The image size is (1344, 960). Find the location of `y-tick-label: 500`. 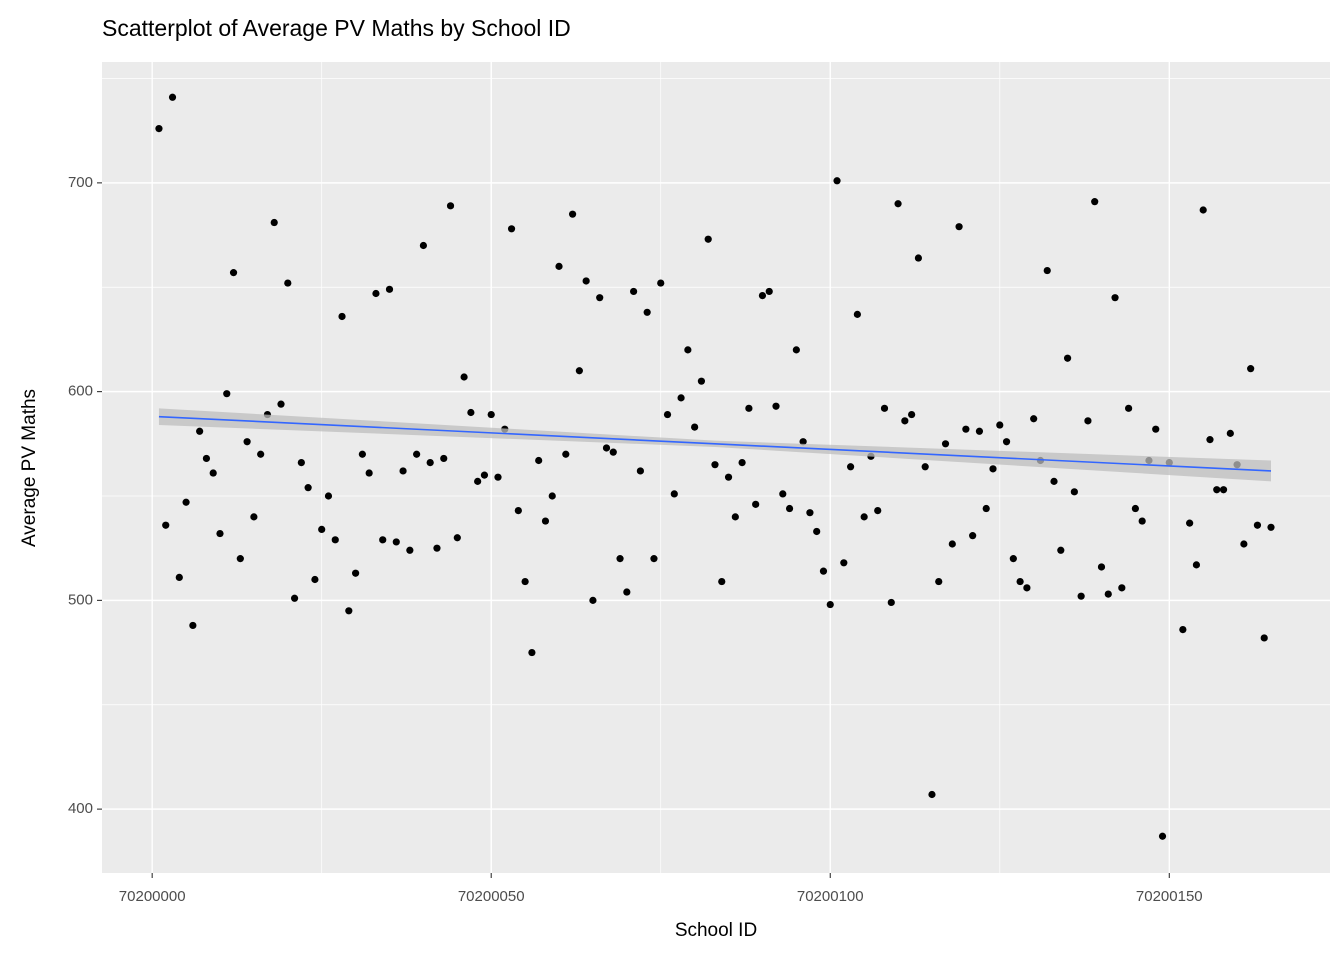

y-tick-label: 500 is located at coordinates (80, 599).